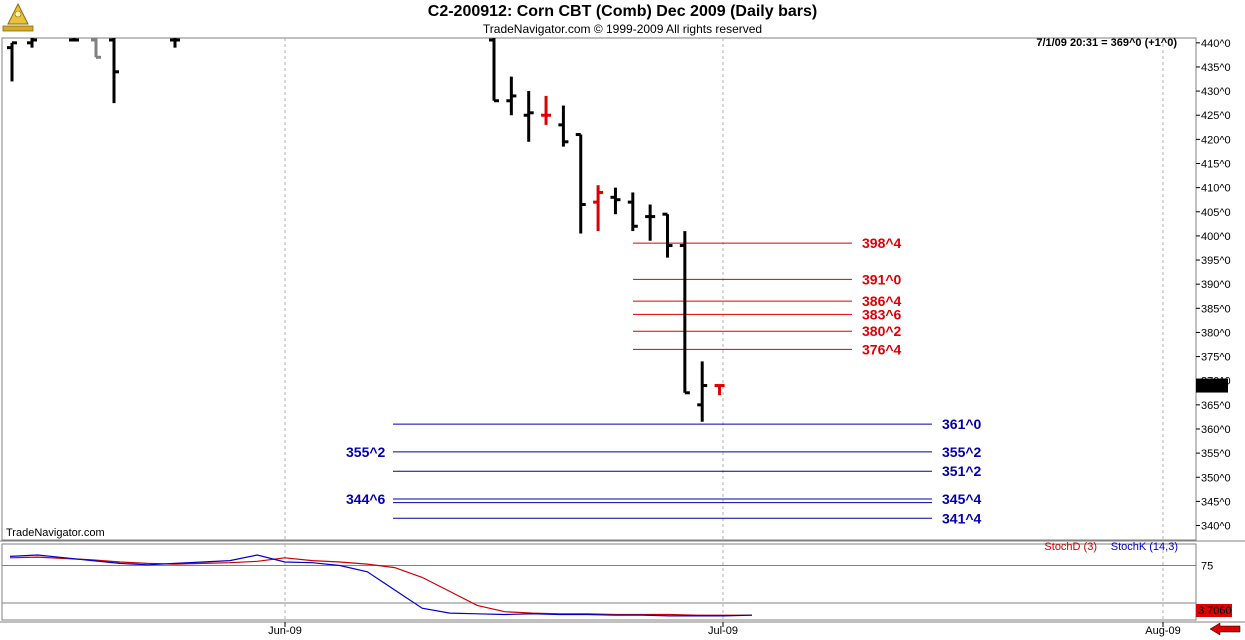 Image resolution: width=1245 pixels, height=640 pixels. Describe the element at coordinates (1216, 213) in the screenshot. I see `y-tick-label: 405^0` at that location.